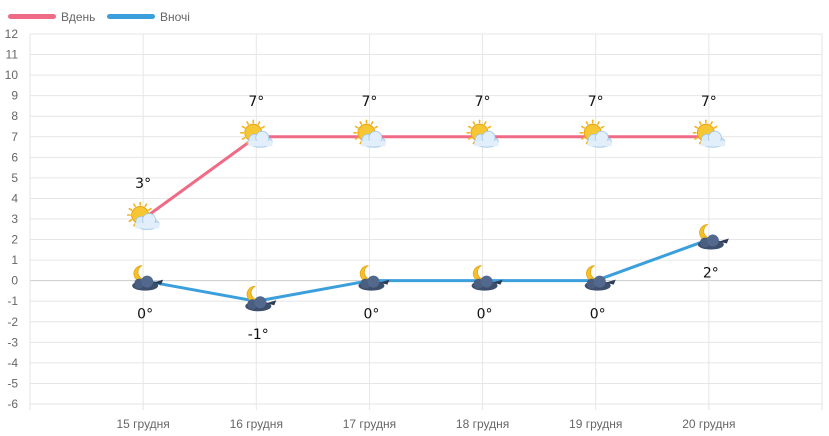 This screenshot has width=829, height=436. I want to click on y-tick-label: 7, so click(14, 137).